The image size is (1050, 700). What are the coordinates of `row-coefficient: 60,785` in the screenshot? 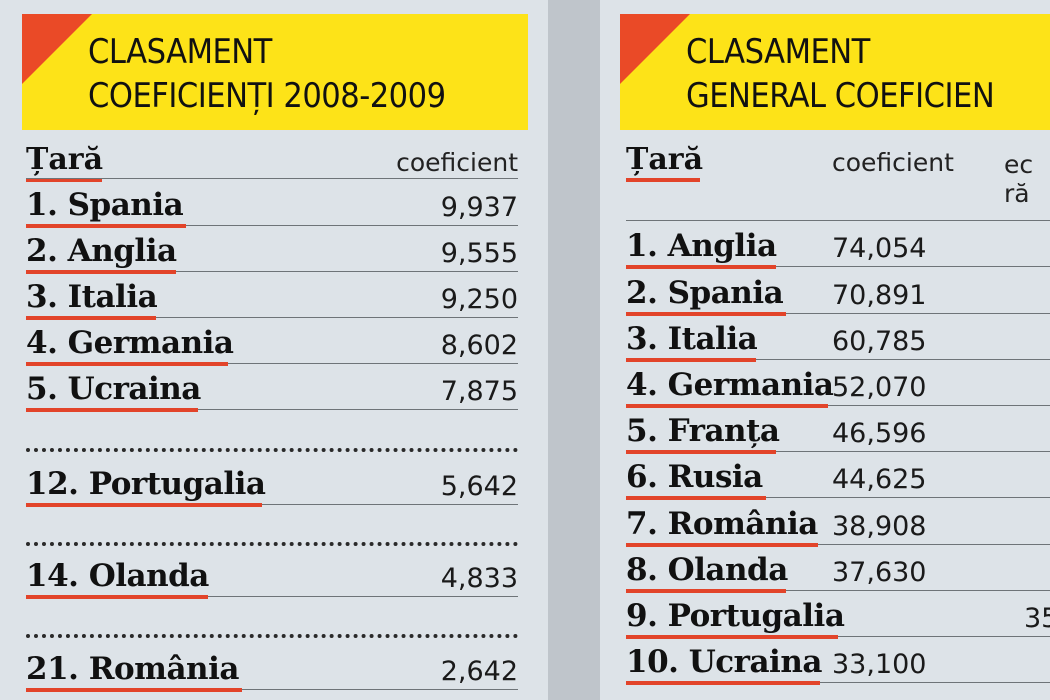 It's located at (879, 341).